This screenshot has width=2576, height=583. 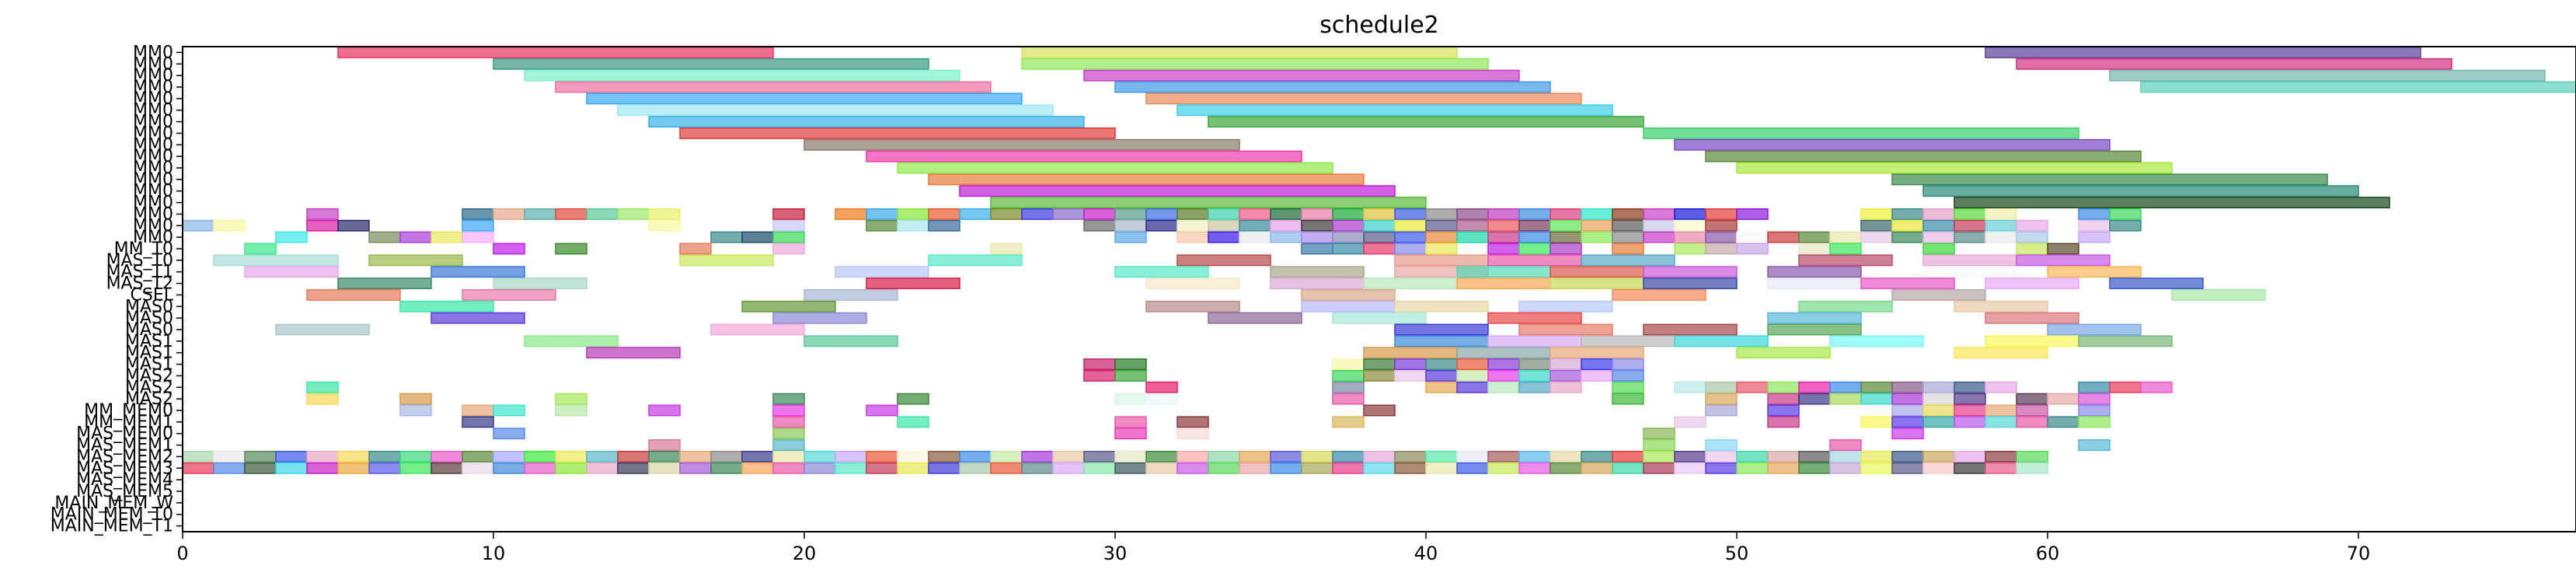 I want to click on x-tick-label: 30, so click(x=1115, y=553).